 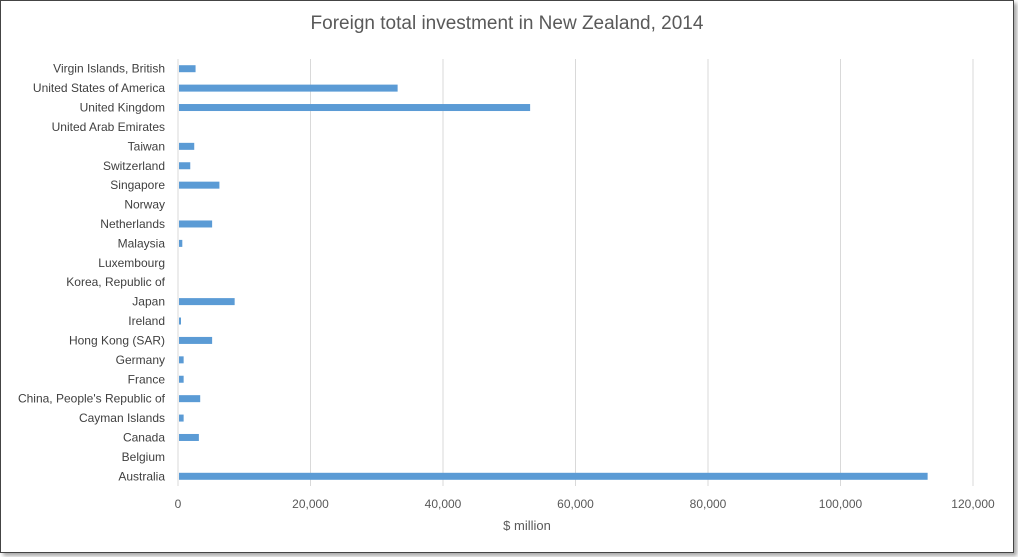 What do you see at coordinates (841, 504) in the screenshot?
I see `x-tick-label: 100,000` at bounding box center [841, 504].